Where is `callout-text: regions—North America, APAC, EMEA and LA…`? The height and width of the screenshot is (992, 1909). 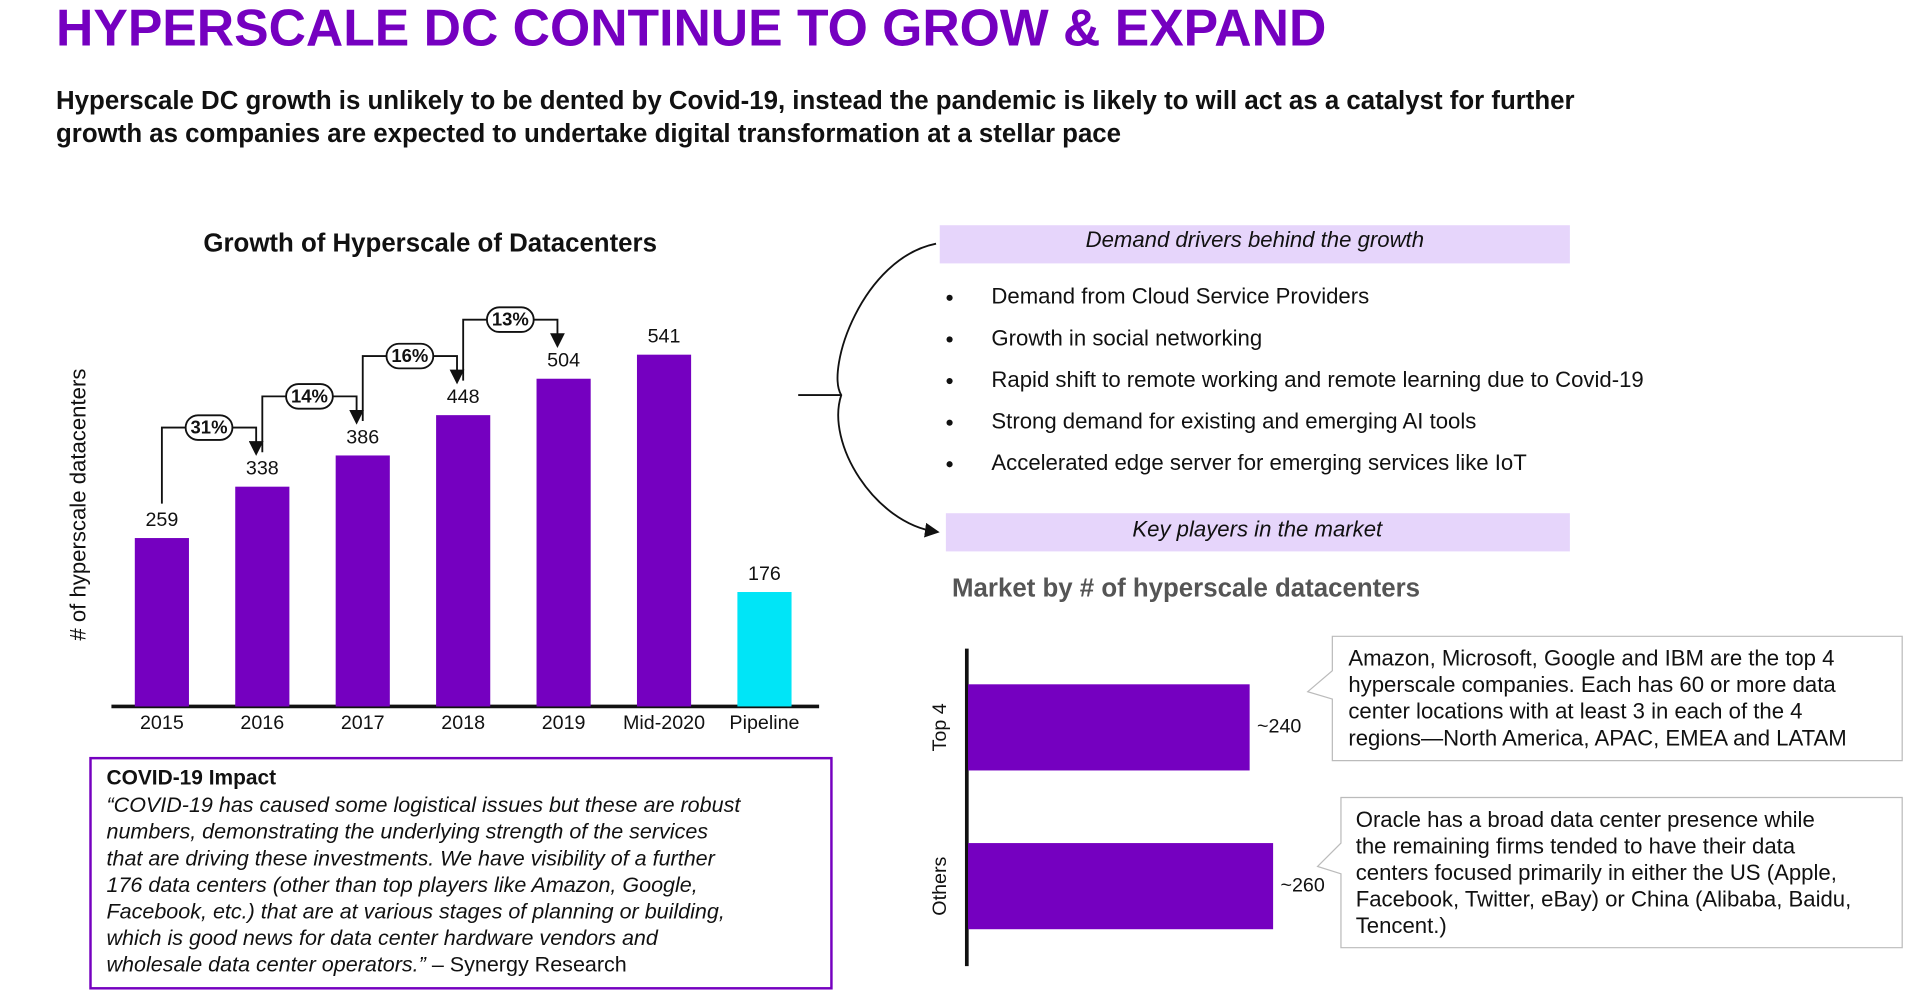
callout-text: regions—North America, APAC, EMEA and LA… is located at coordinates (1597, 737).